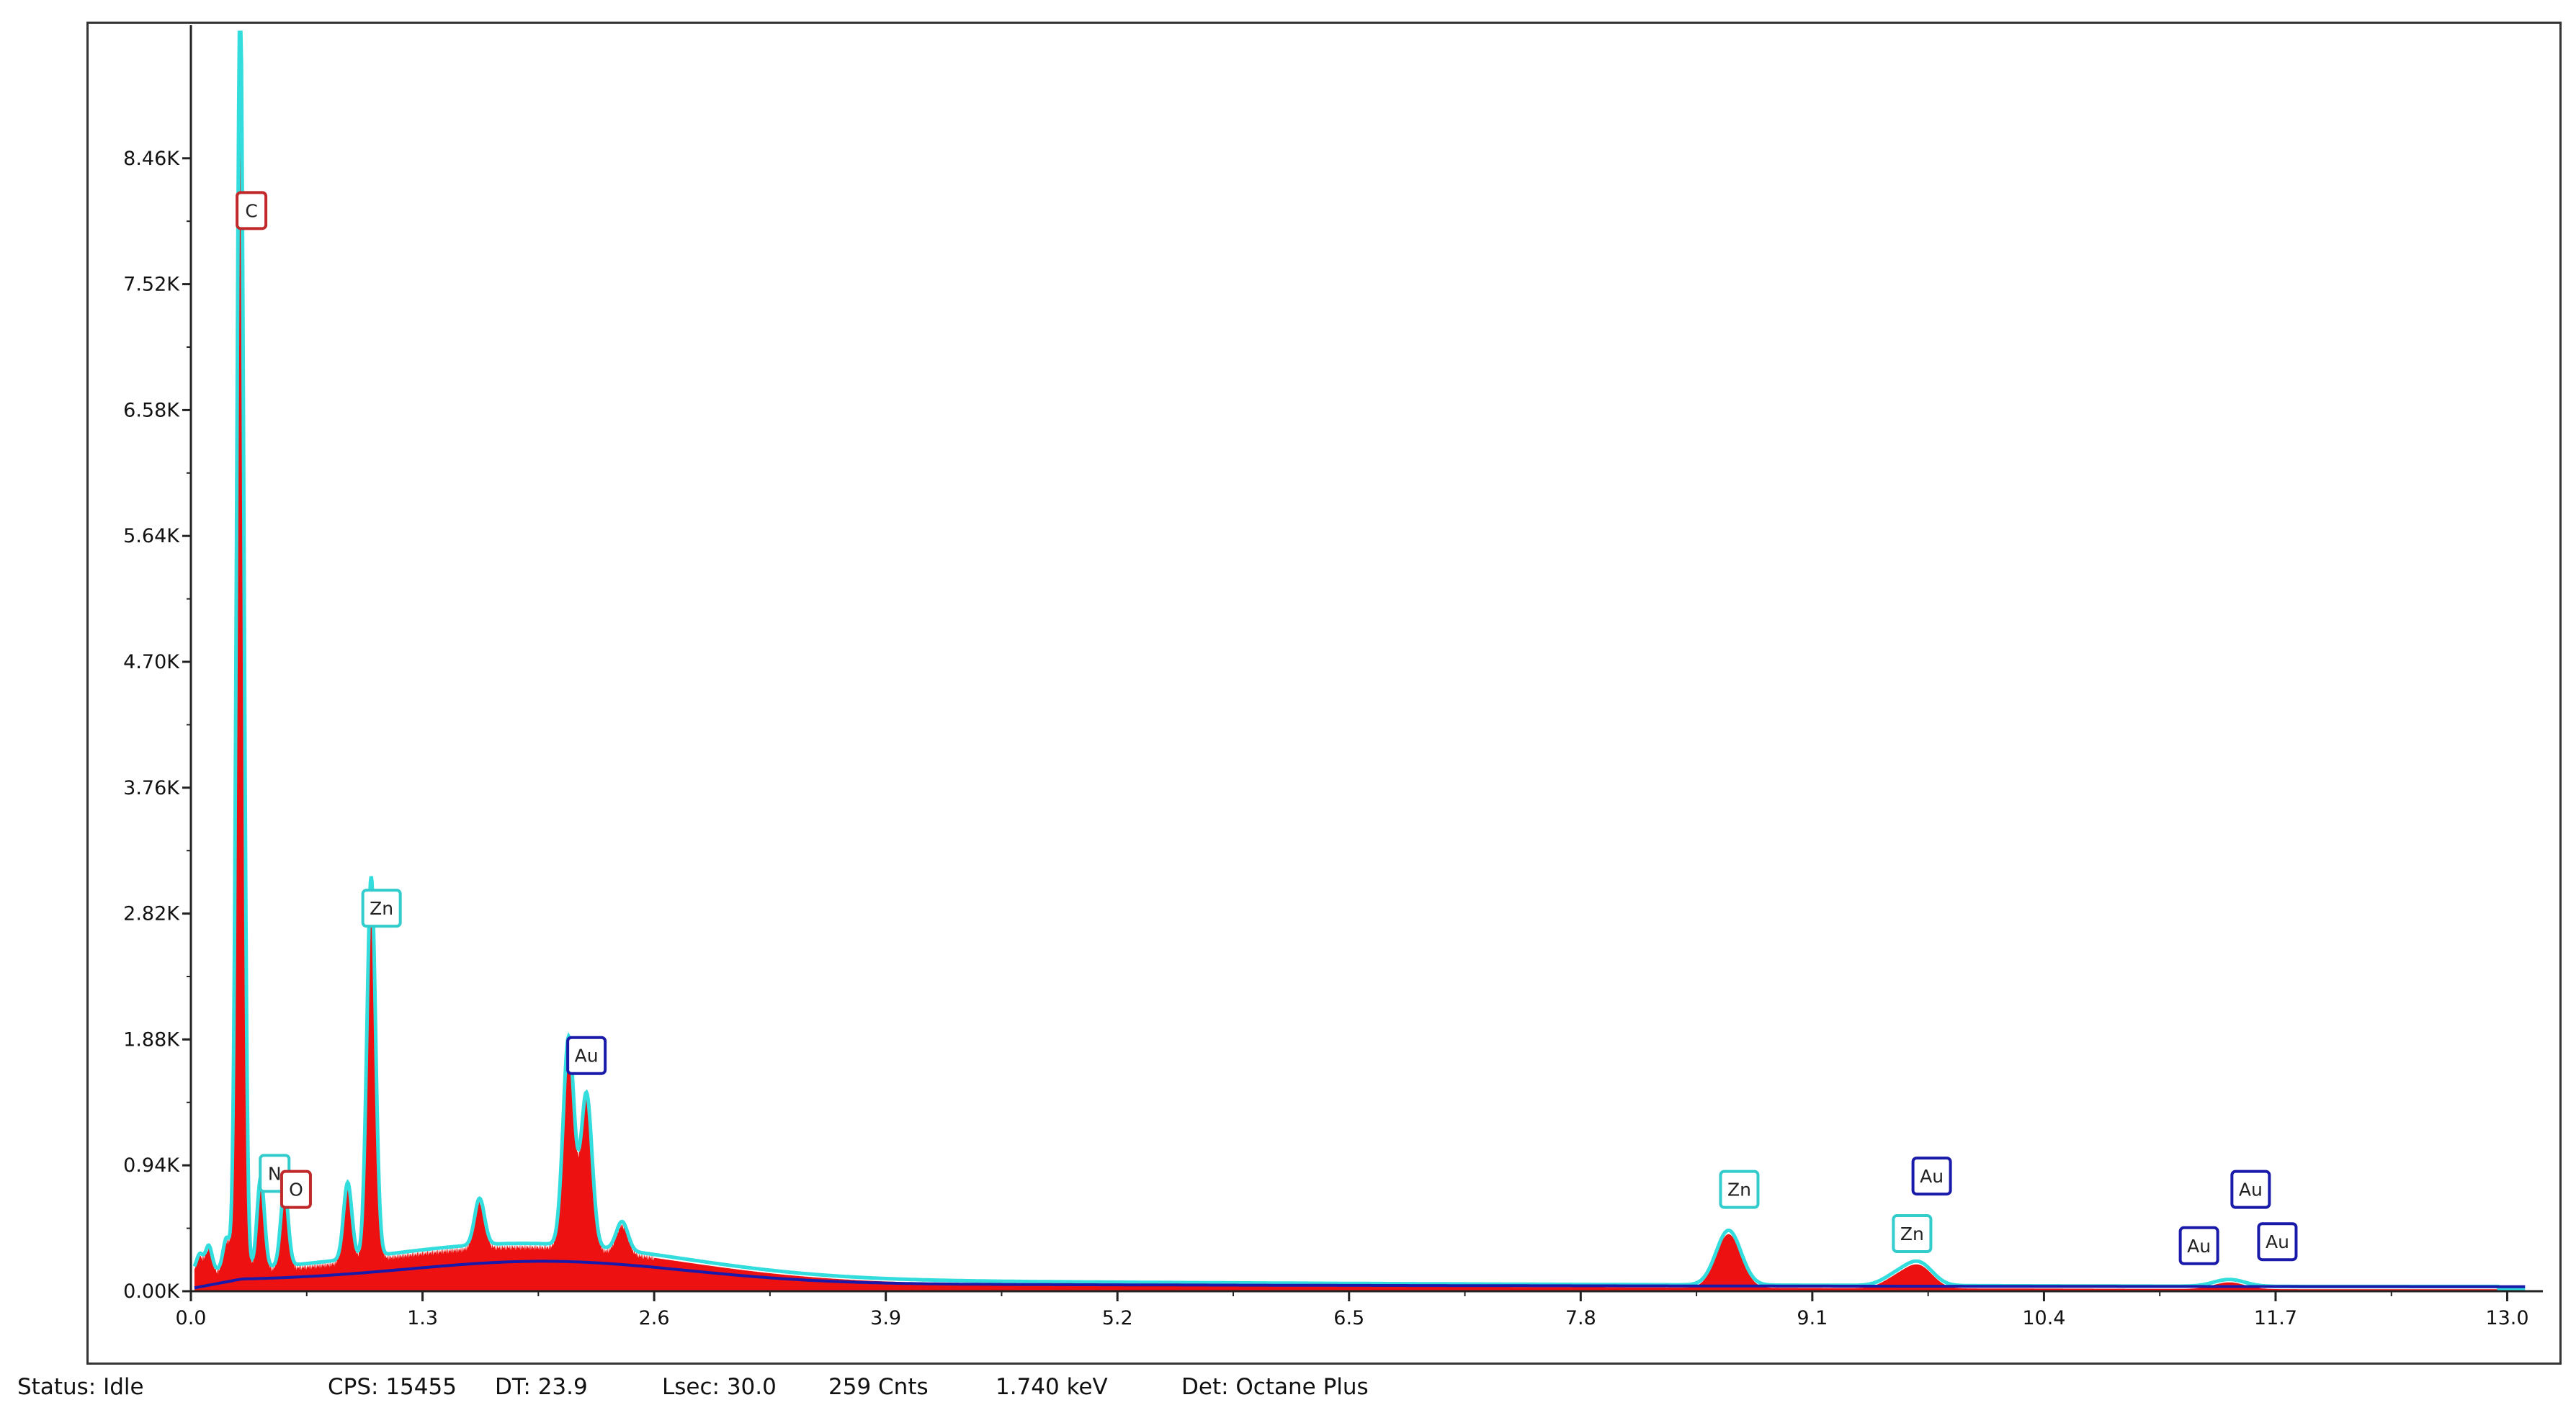  What do you see at coordinates (151, 1165) in the screenshot?
I see `y-tick-label: 0.94K` at bounding box center [151, 1165].